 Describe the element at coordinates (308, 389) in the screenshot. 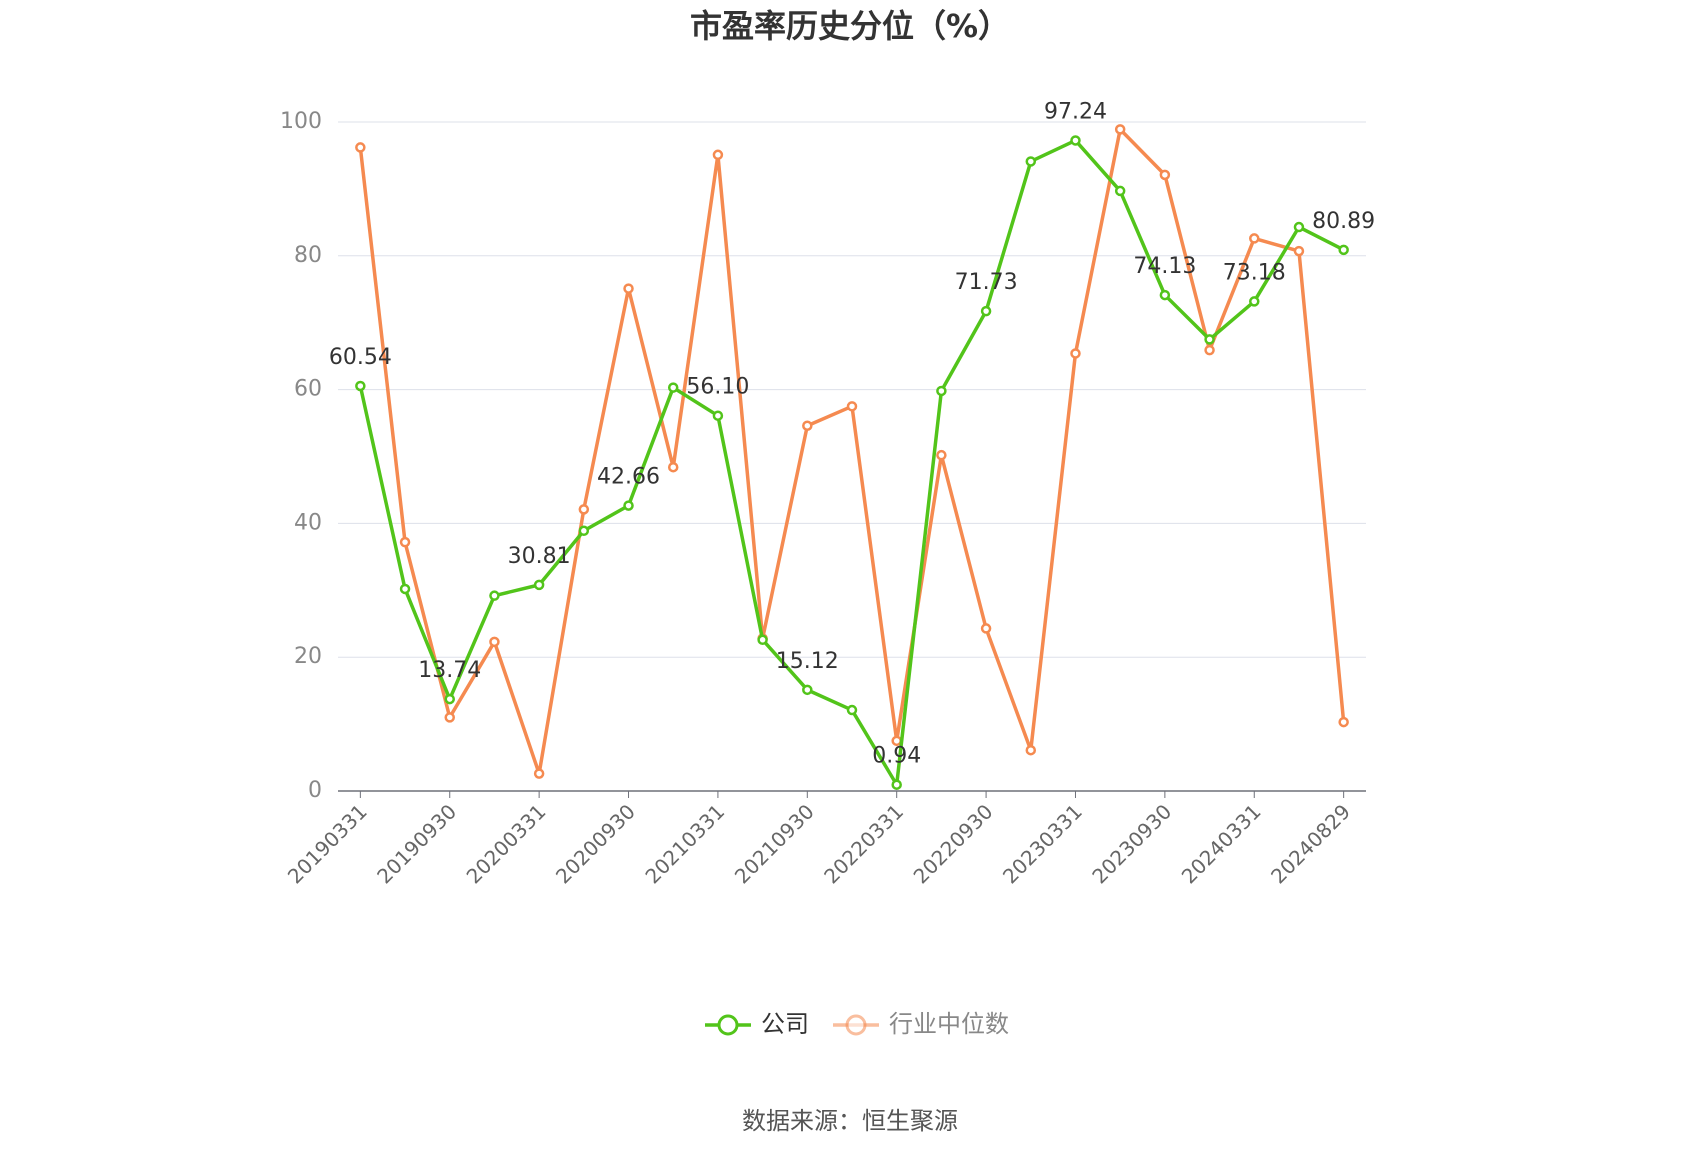

I see `y-tick-label: 60` at that location.